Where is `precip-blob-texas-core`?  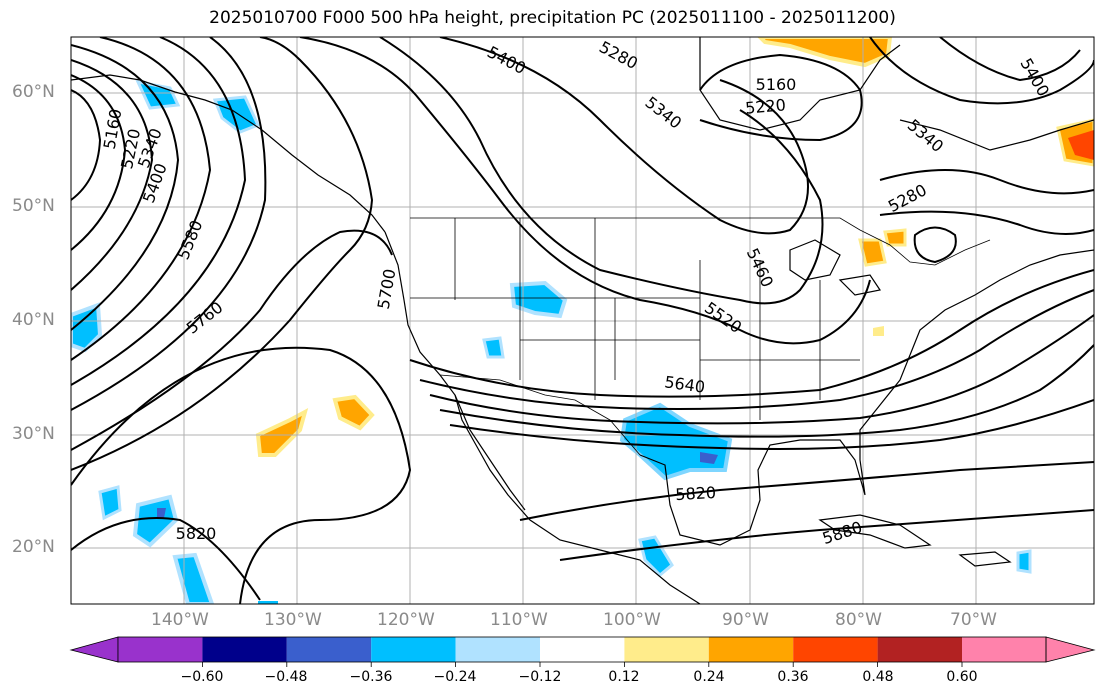 precip-blob-texas-core is located at coordinates (709, 458).